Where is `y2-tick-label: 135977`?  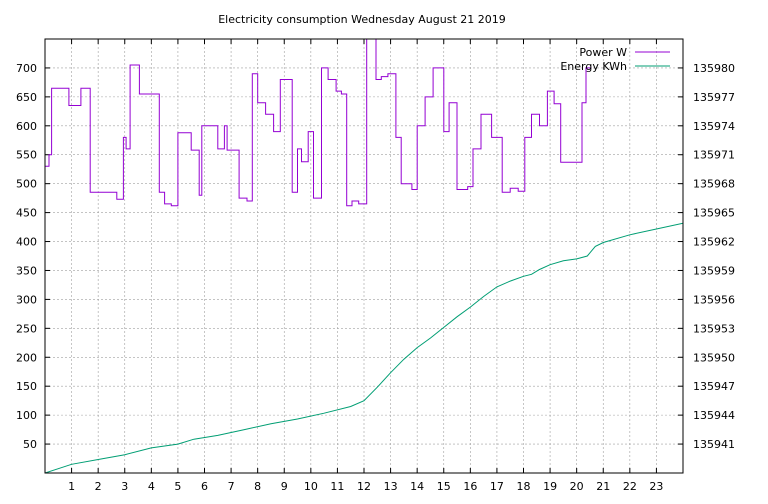 y2-tick-label: 135977 is located at coordinates (714, 97).